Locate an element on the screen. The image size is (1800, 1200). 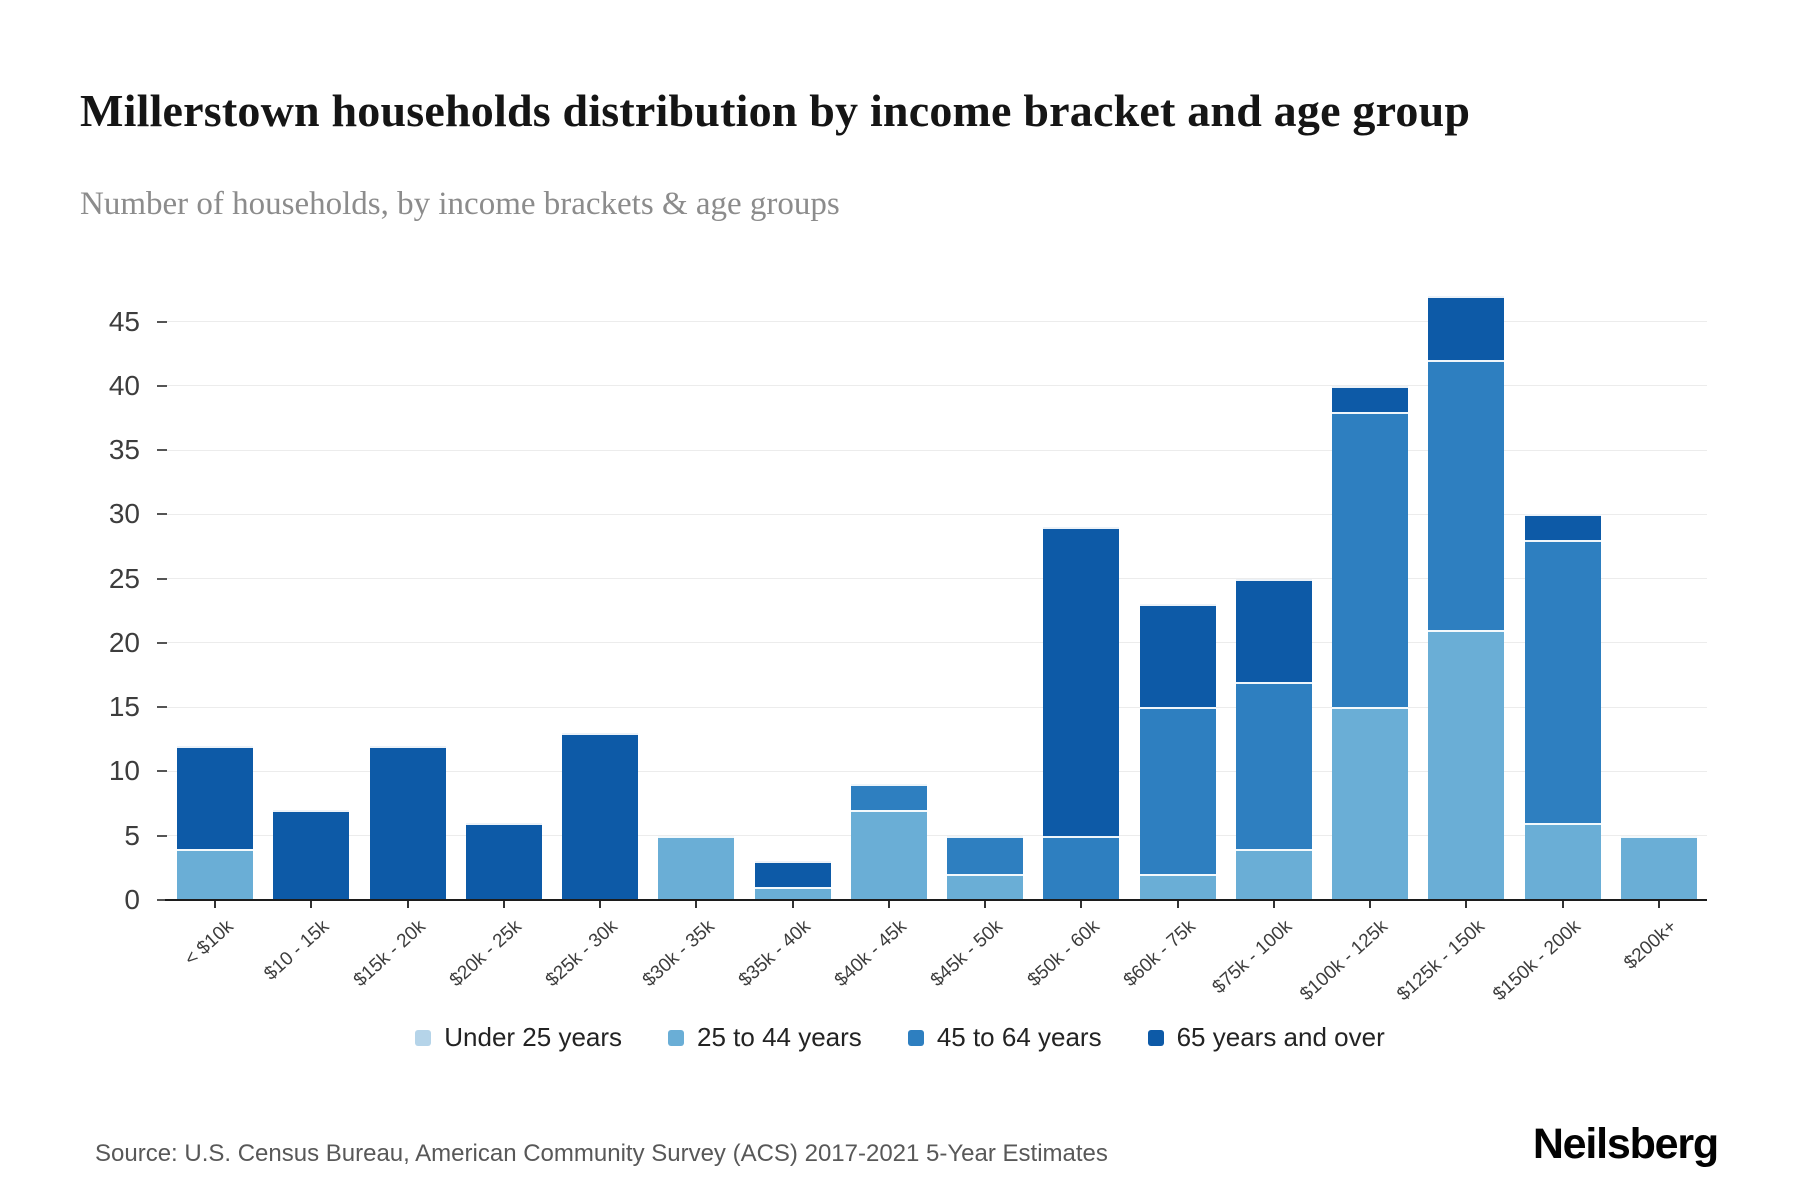
bar-10-15k is located at coordinates (311, 855).